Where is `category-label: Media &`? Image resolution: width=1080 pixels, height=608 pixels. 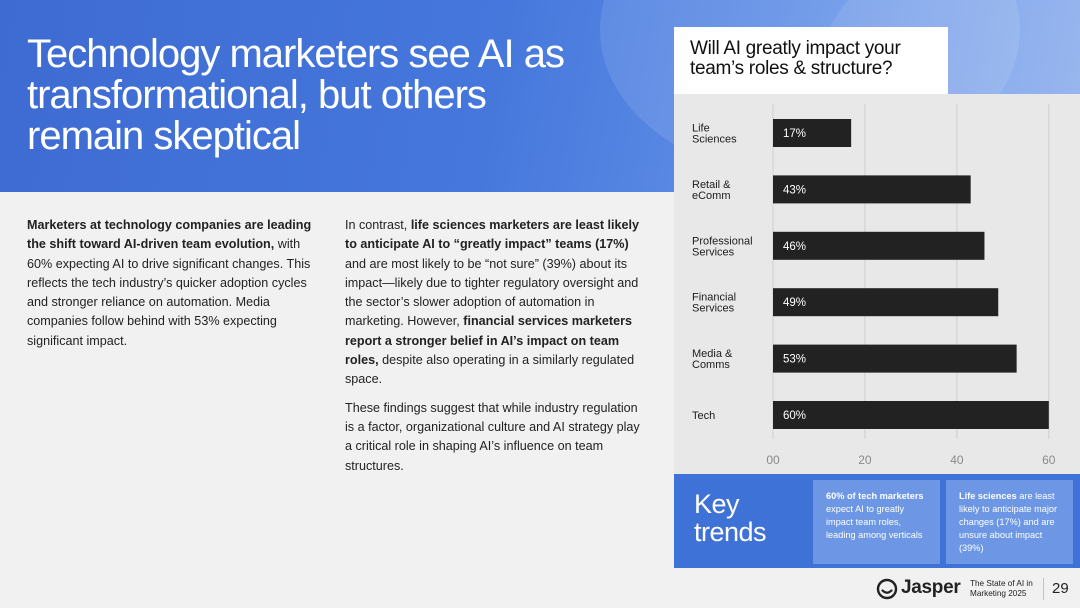
category-label: Media & is located at coordinates (712, 354).